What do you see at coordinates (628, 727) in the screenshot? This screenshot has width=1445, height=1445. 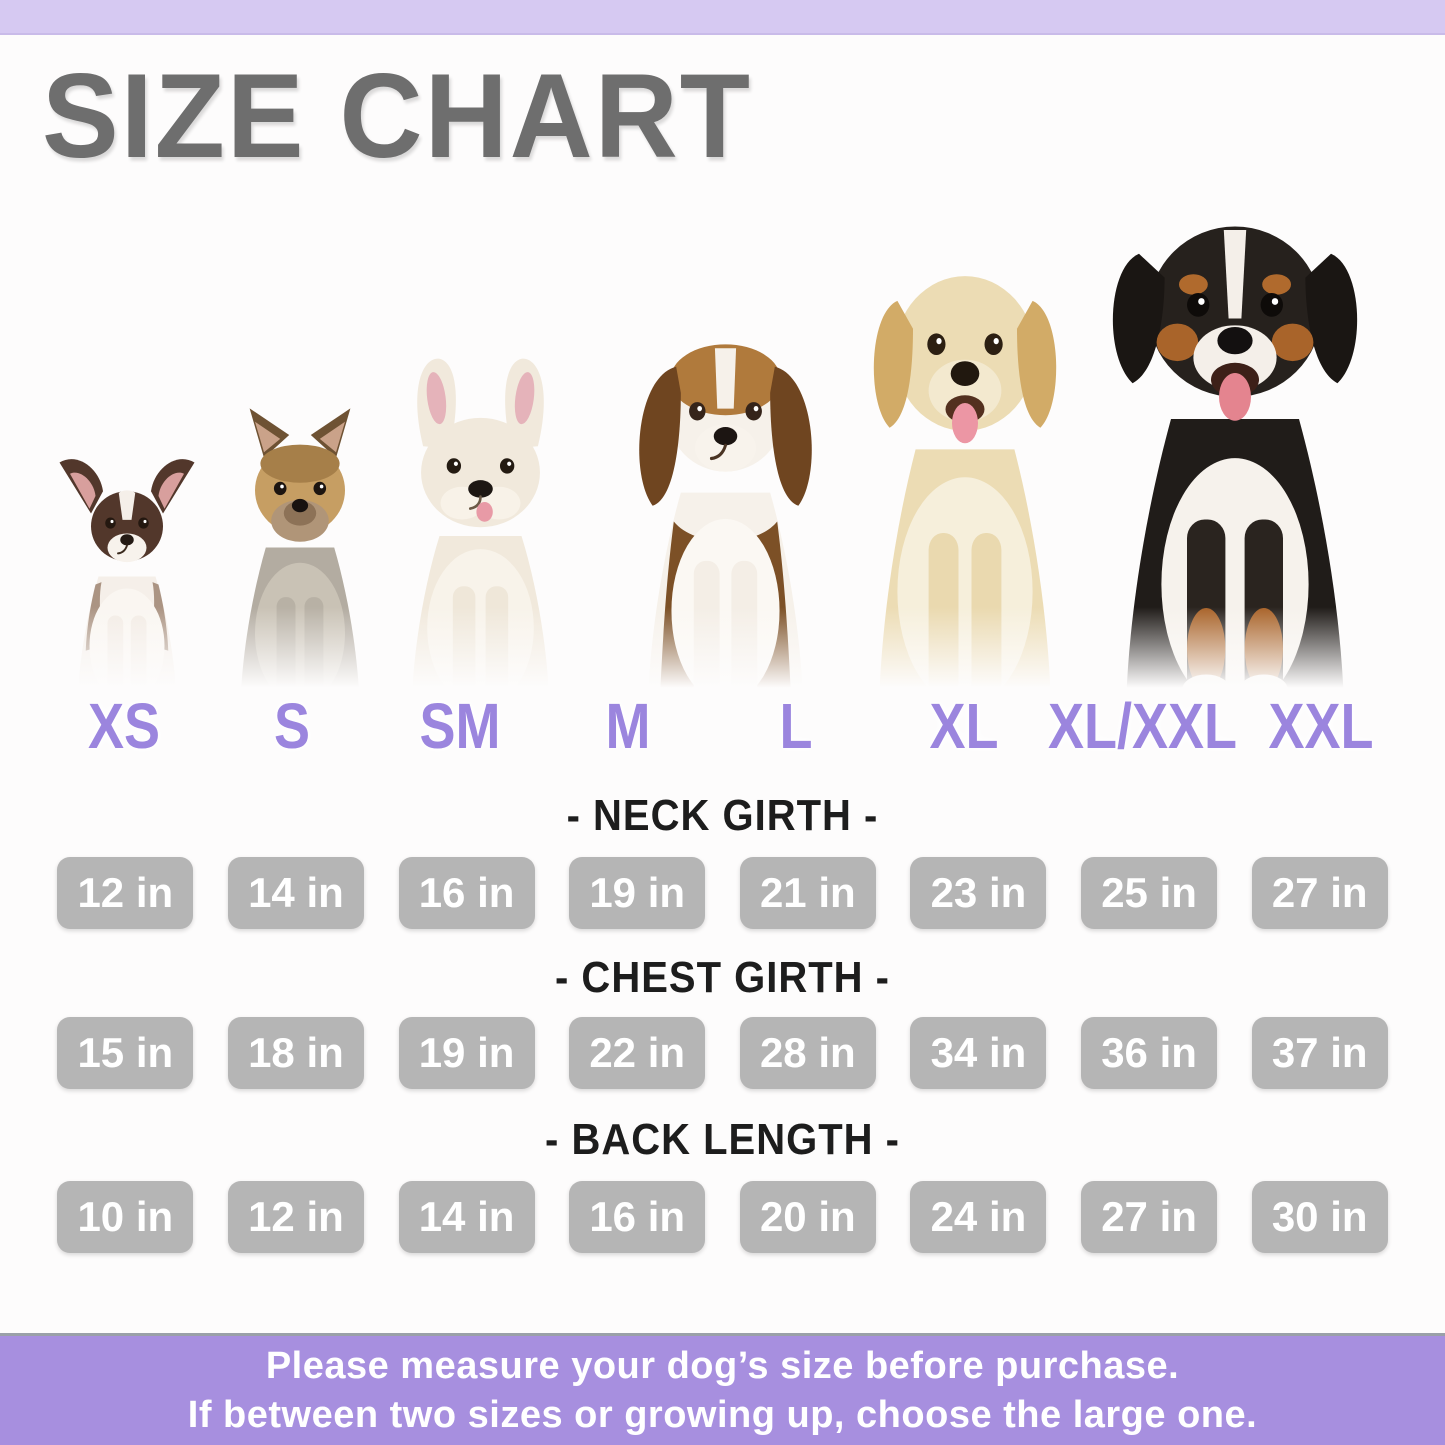 I see `size-label-m: M` at bounding box center [628, 727].